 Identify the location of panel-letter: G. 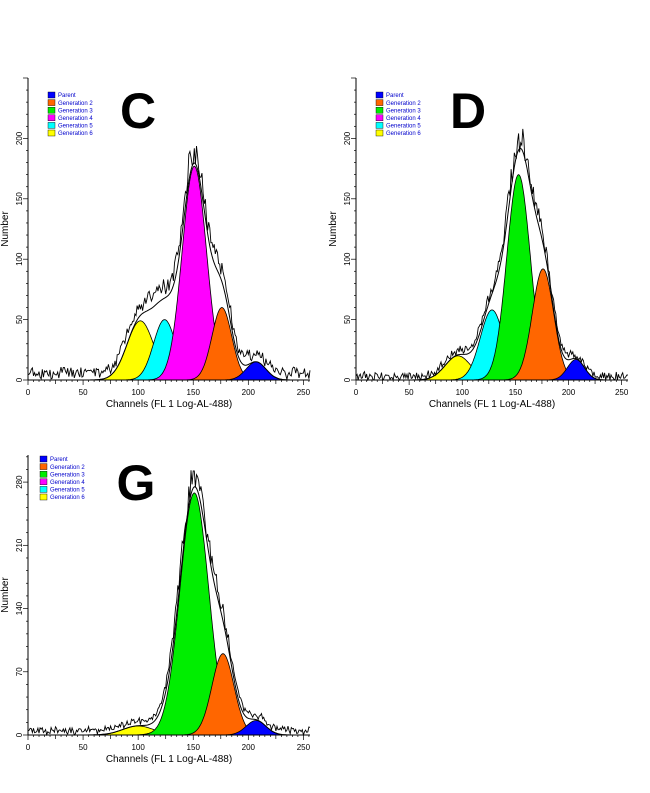
(136, 483).